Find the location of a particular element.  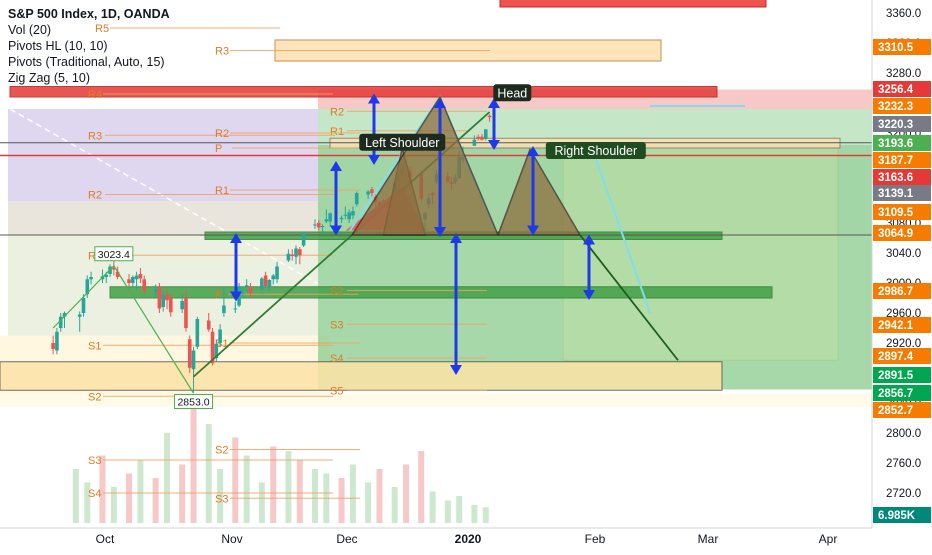

price-badge-label: 3109.5 is located at coordinates (896, 213).